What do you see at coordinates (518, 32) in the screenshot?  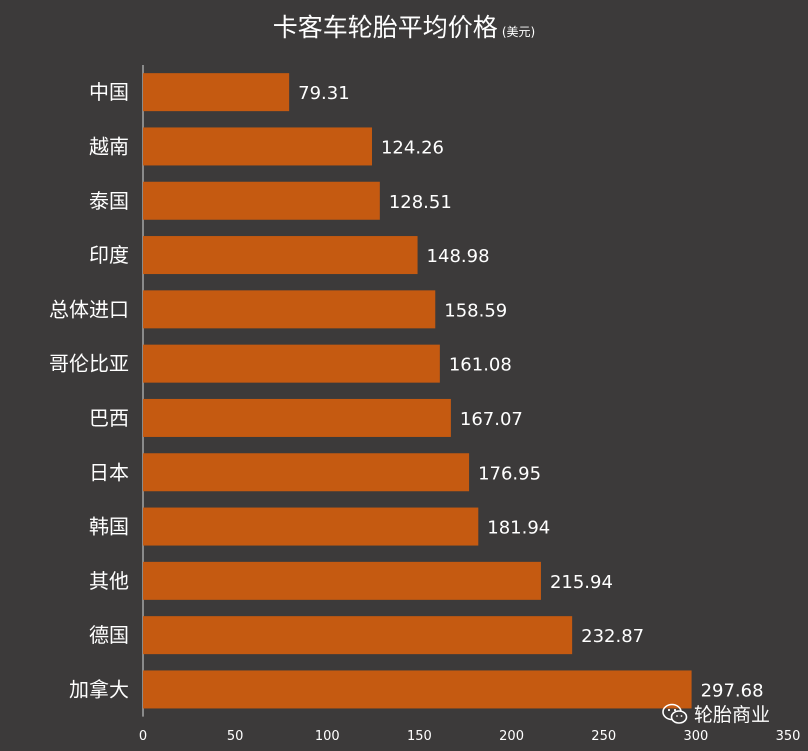 I see `chart-unit: (美元)` at bounding box center [518, 32].